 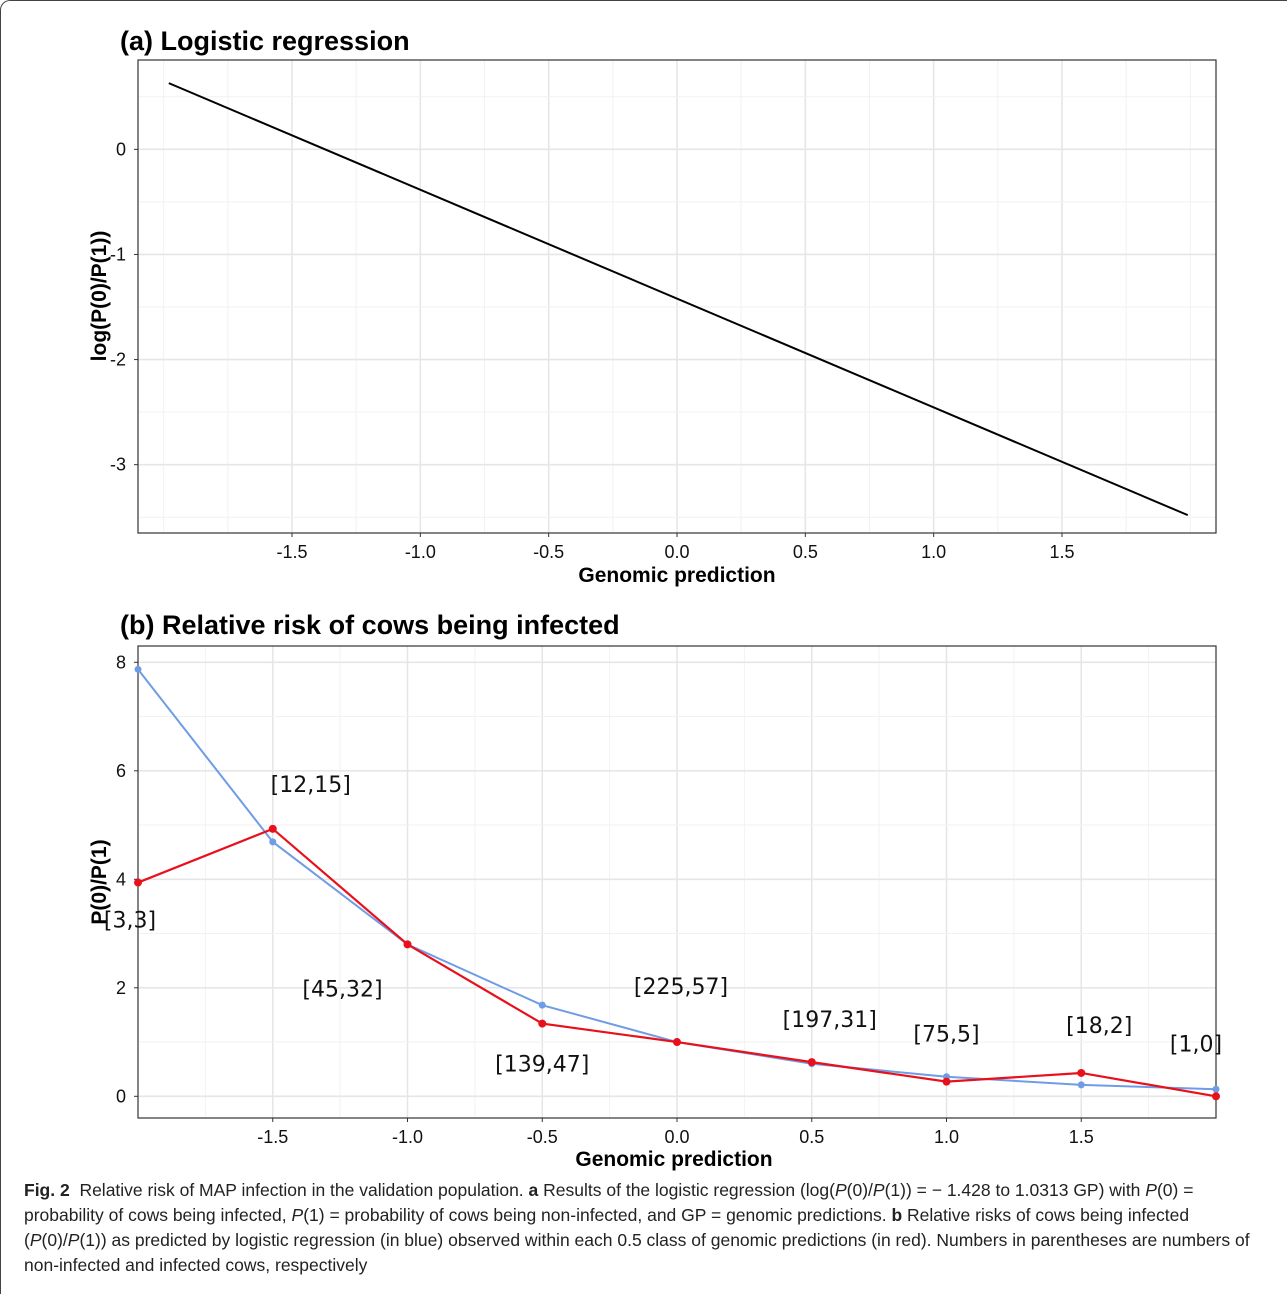 What do you see at coordinates (99, 881) in the screenshot?
I see `chart-b-ylabel: P(0)/P(1)` at bounding box center [99, 881].